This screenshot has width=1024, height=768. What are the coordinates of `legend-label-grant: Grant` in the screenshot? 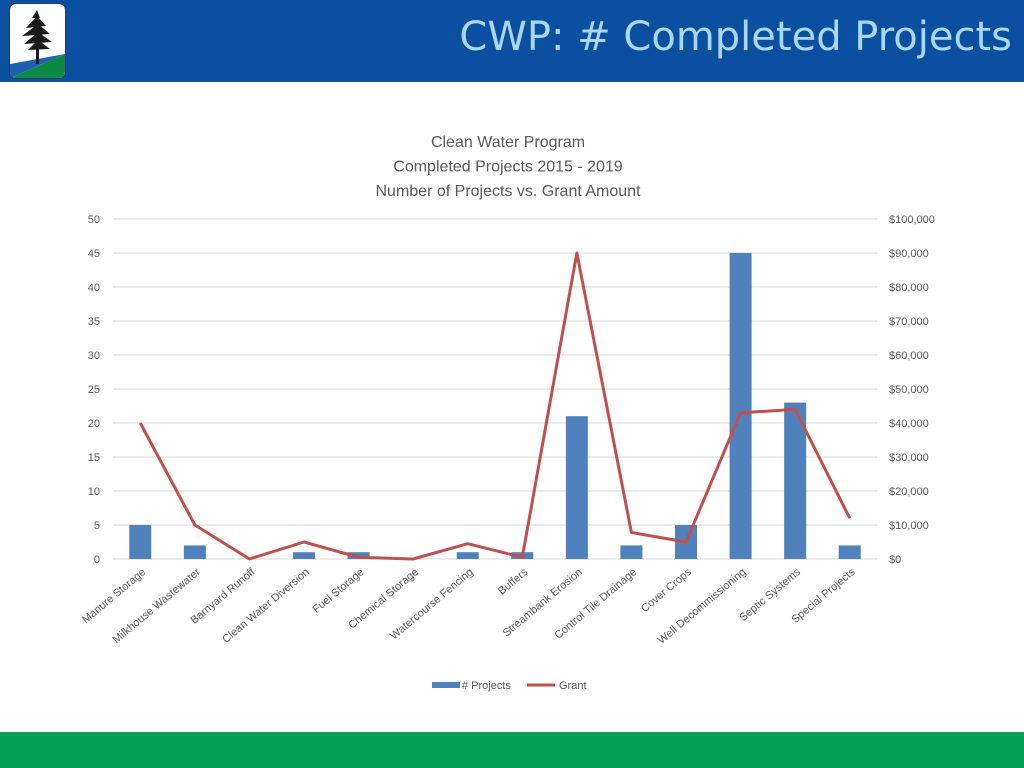 It's located at (573, 686).